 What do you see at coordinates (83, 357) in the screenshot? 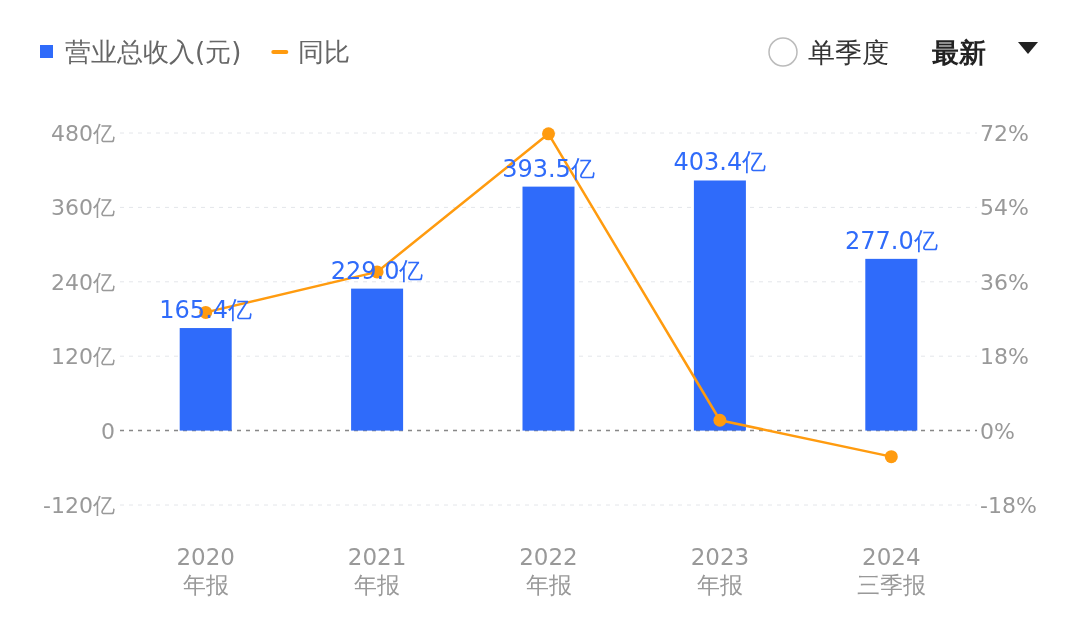
I see `y-tick-label: 120亿` at bounding box center [83, 357].